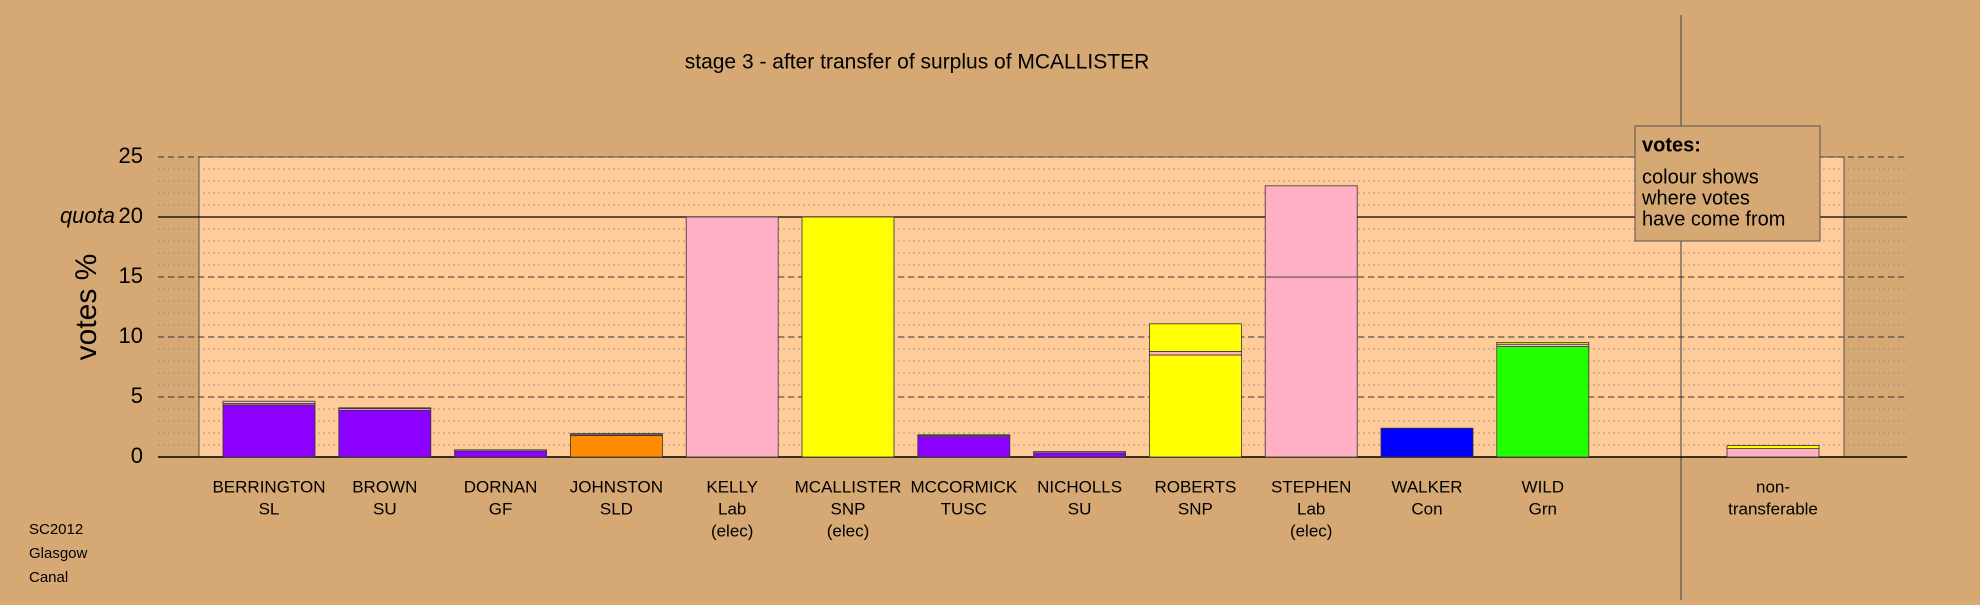 This screenshot has height=605, width=1980. Describe the element at coordinates (58, 553) in the screenshot. I see `footer-text: Glasgow` at that location.